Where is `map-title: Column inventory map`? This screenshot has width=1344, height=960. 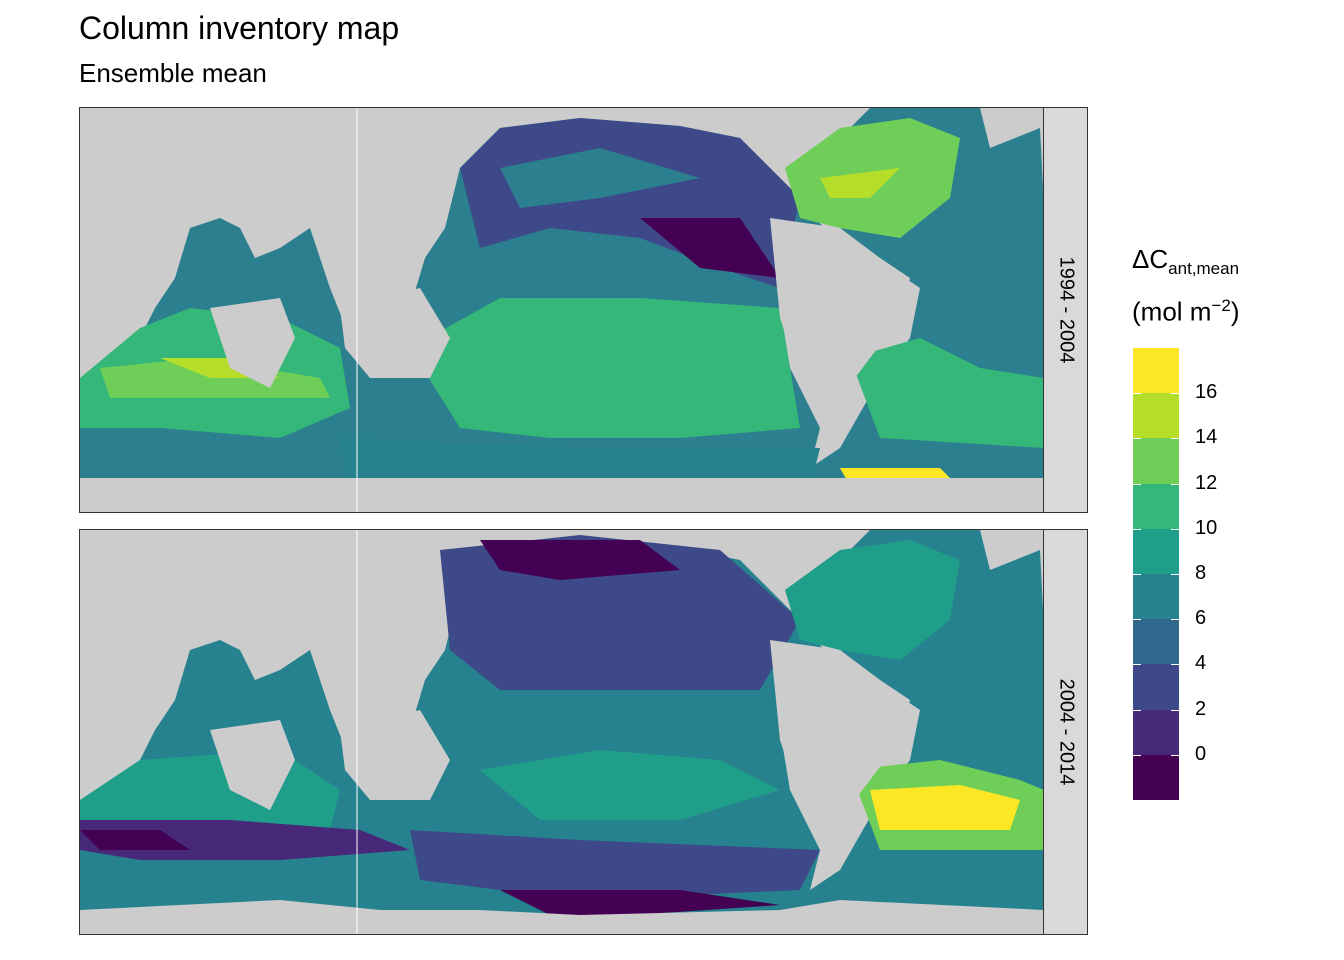
map-title: Column inventory map is located at coordinates (239, 28).